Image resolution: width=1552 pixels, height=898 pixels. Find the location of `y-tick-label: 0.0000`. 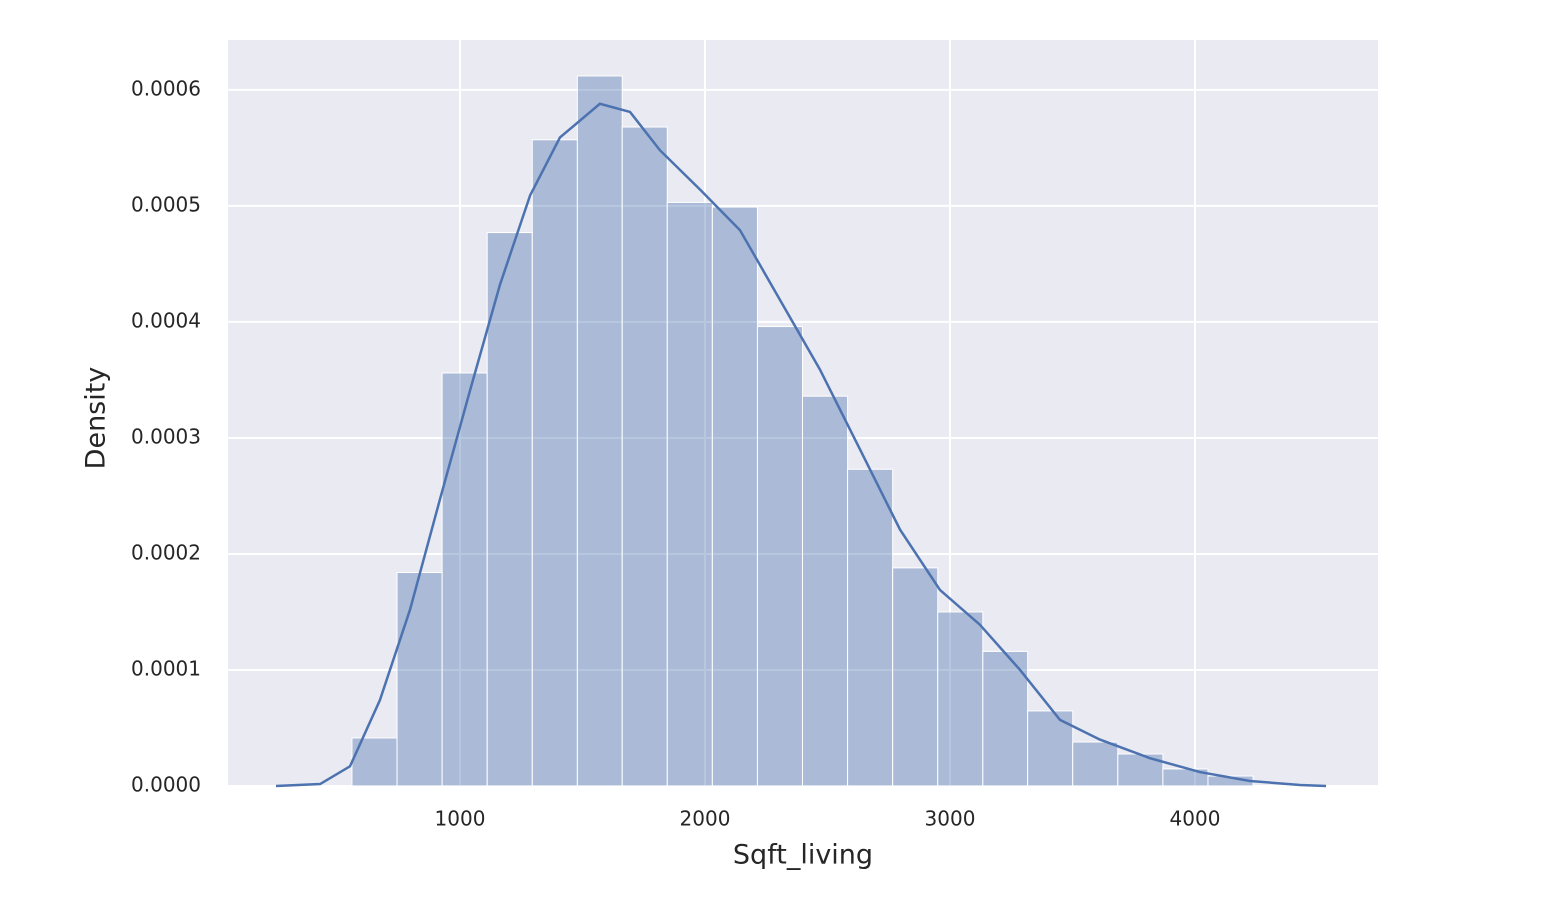

y-tick-label: 0.0000 is located at coordinates (166, 785).